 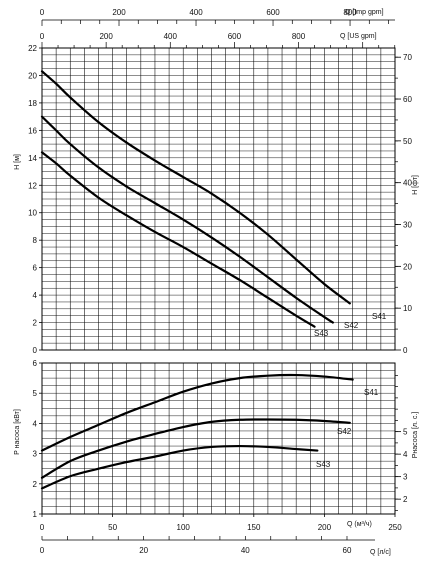 I want to click on head-y-tick: 2, so click(x=35, y=323).